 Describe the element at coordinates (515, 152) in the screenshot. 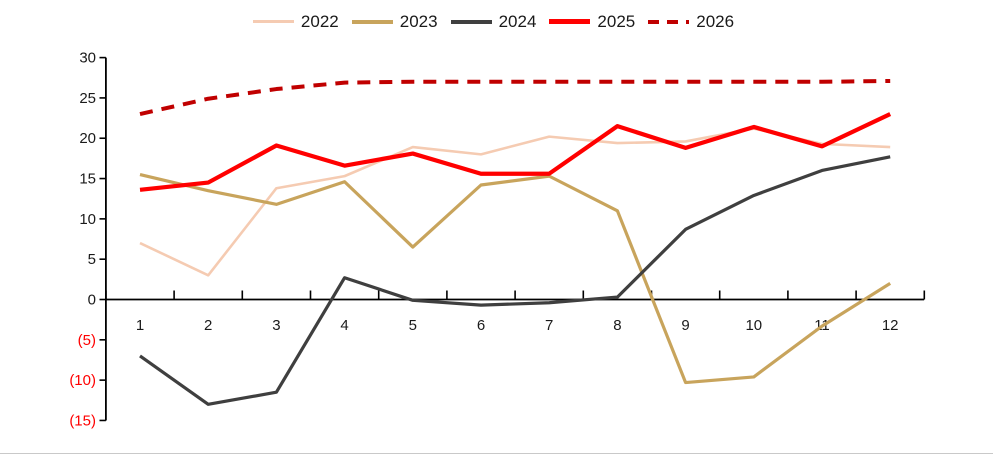

I see `series-line-2025` at that location.